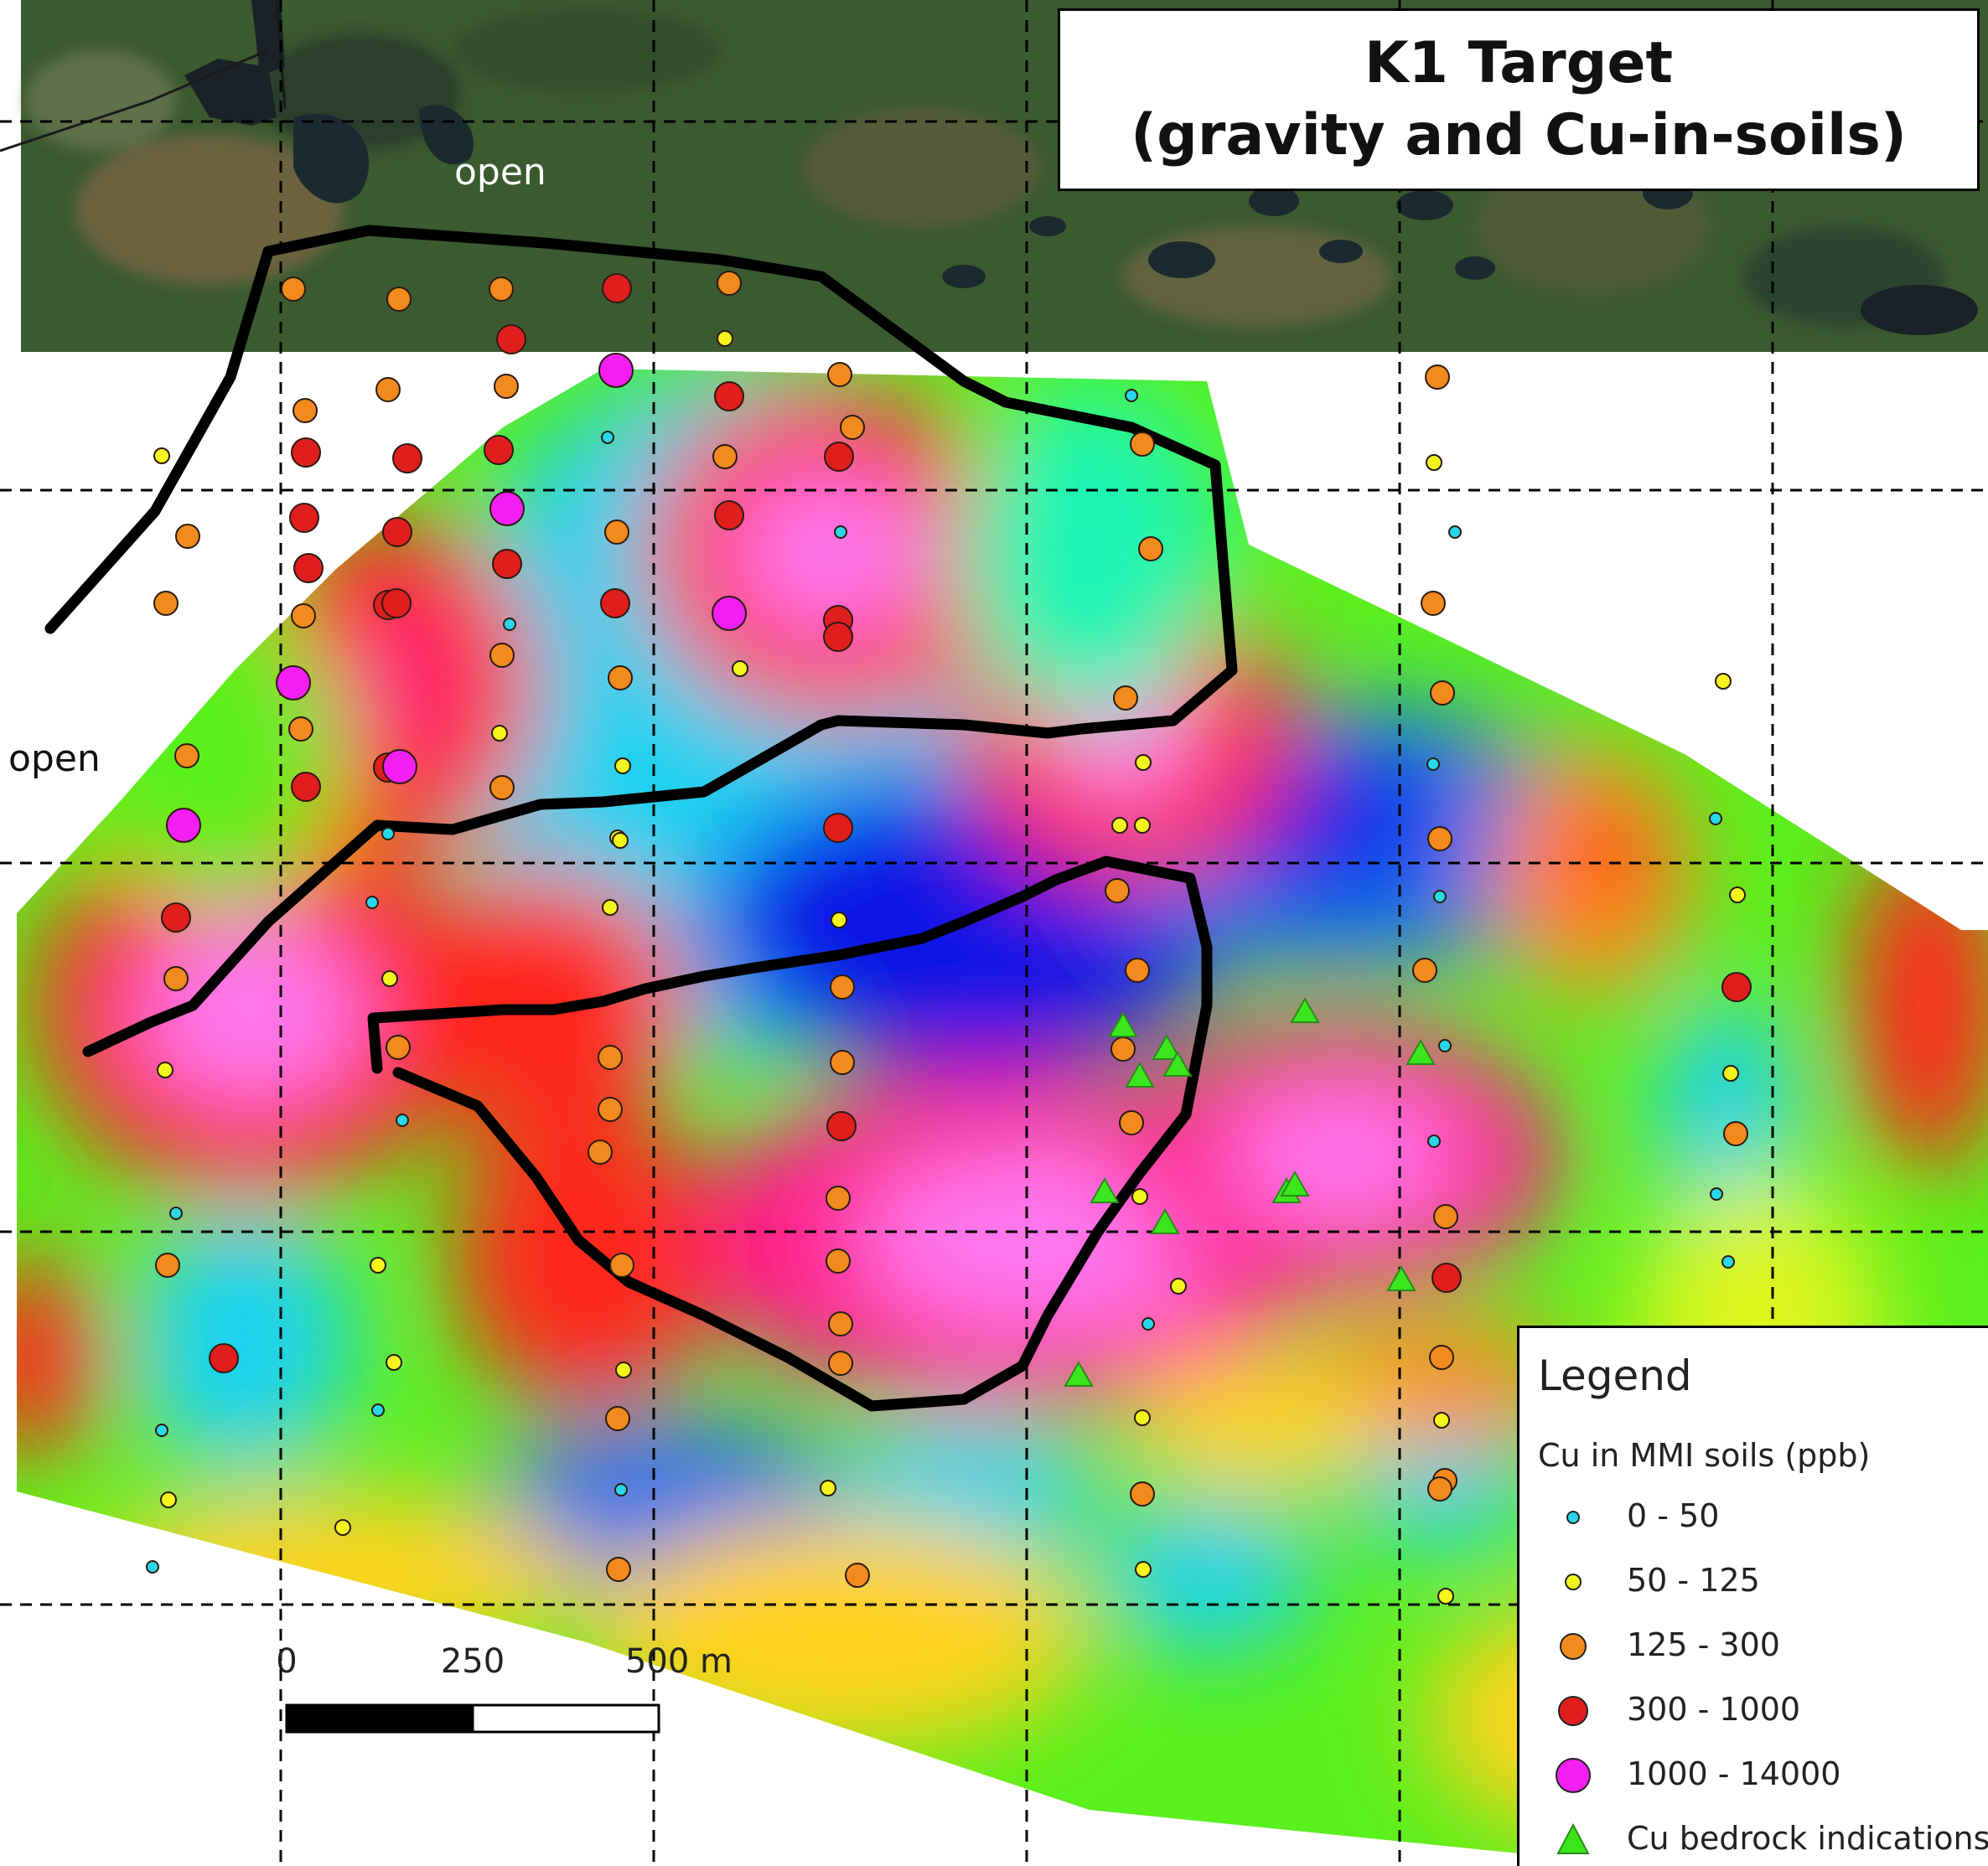 This screenshot has height=1866, width=1988. Describe the element at coordinates (1573, 1517) in the screenshot. I see `cyan-circle-icon` at that location.